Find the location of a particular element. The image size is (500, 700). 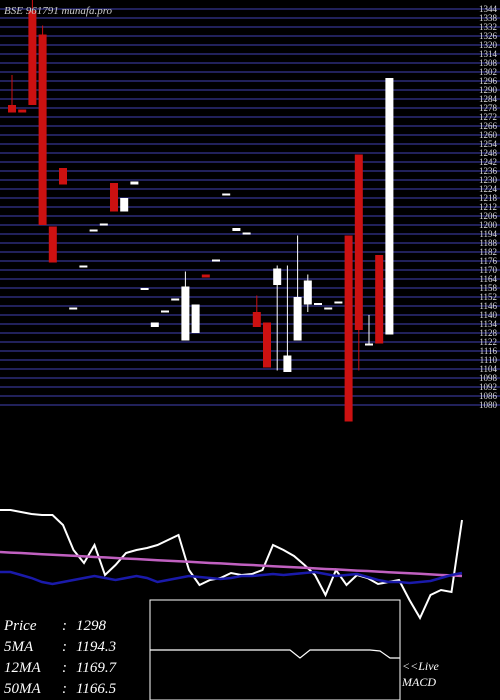

y-tick-label: 1266 is located at coordinates (488, 126).